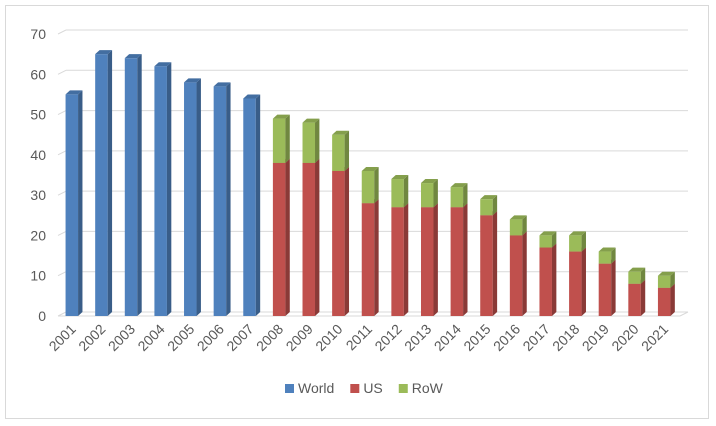 The height and width of the screenshot is (426, 716). Describe the element at coordinates (684, 314) in the screenshot. I see `x-axis-depth` at that location.